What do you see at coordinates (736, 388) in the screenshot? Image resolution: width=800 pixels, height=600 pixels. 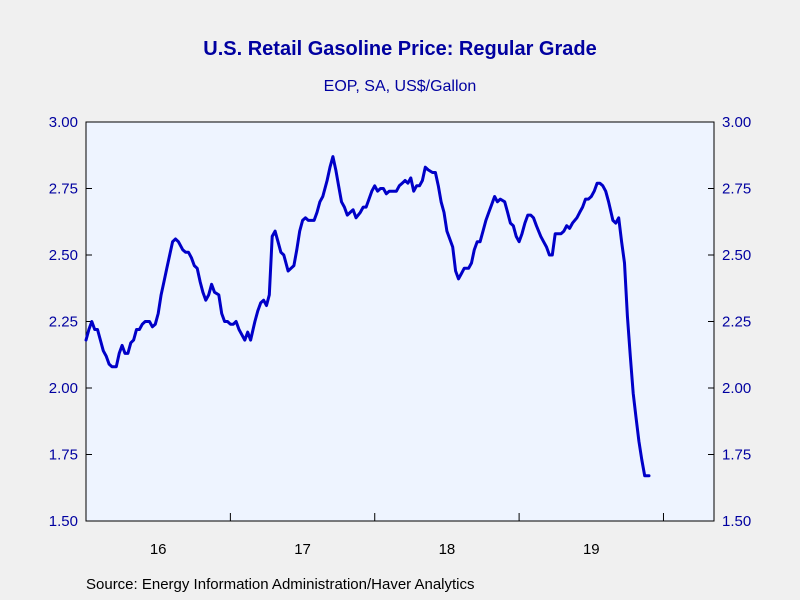 I see `y-tick-label-right: 2.00` at bounding box center [736, 388].